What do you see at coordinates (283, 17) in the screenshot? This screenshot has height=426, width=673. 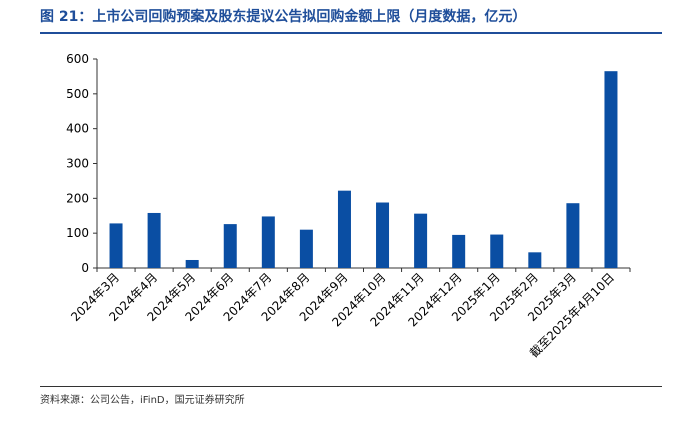 I see `figure-title: 图 21：上市公司回购预案及股东提议公告拟回购金额上限（月度数据，亿元）` at bounding box center [283, 17].